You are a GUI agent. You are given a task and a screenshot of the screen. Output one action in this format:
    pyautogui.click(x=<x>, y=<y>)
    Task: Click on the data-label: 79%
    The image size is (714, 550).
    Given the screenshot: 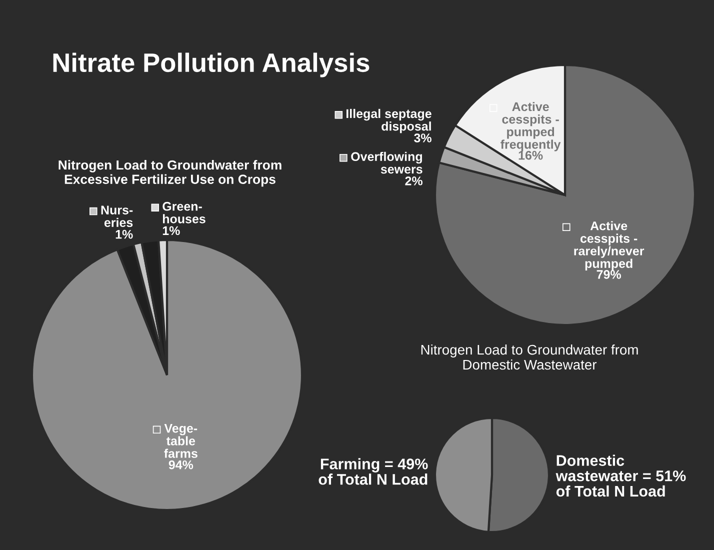 What is the action you would take?
    pyautogui.click(x=609, y=274)
    